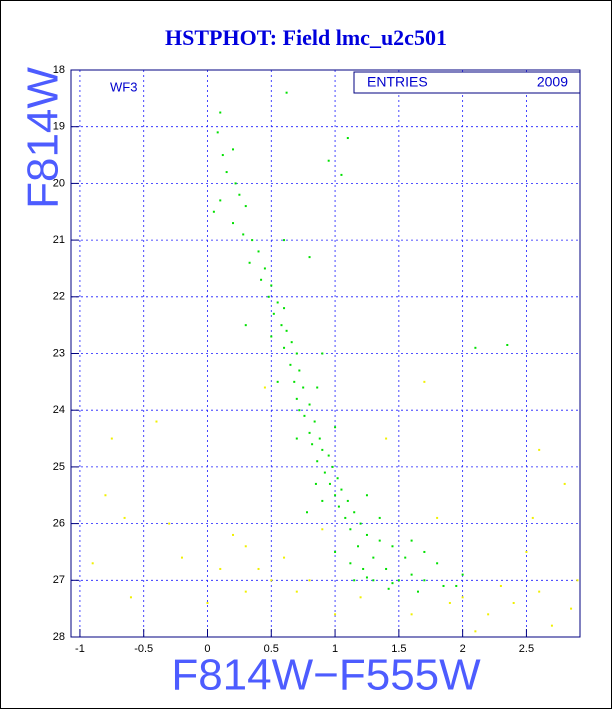 This screenshot has height=709, width=612. Describe the element at coordinates (59, 70) in the screenshot. I see `y-tick-label: 18` at that location.